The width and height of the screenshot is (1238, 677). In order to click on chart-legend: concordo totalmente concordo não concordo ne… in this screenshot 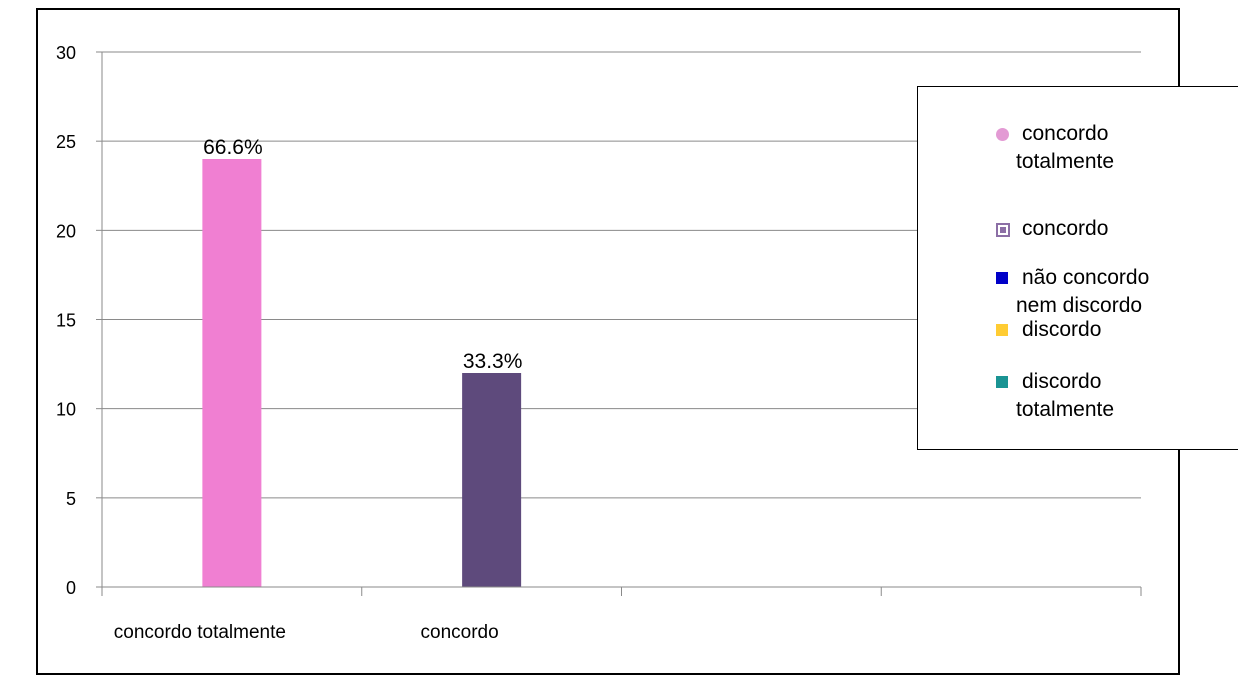, I will do `click(1077, 268)`.